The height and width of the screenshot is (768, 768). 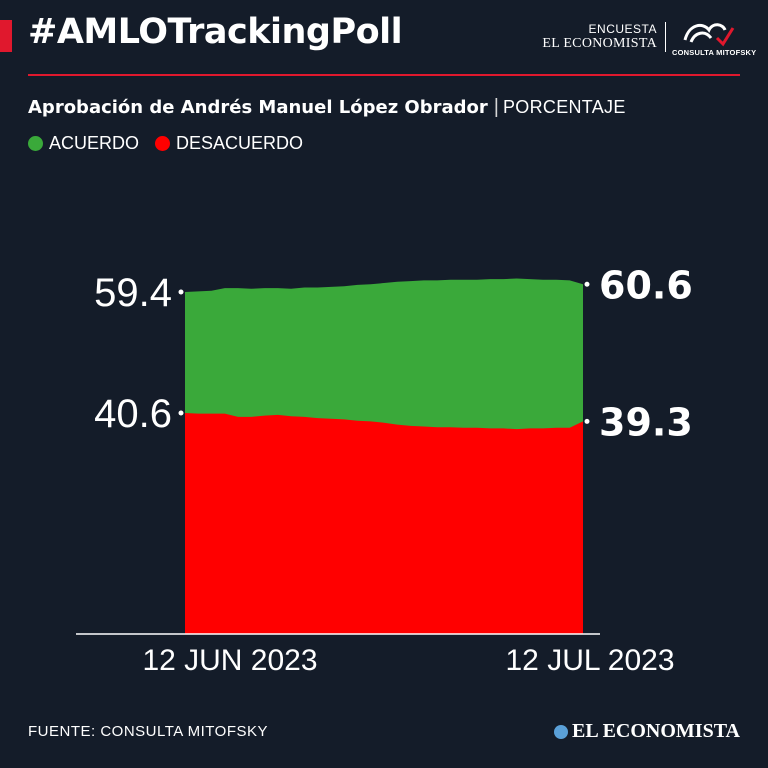 What do you see at coordinates (6, 36) in the screenshot?
I see `accent-bar` at bounding box center [6, 36].